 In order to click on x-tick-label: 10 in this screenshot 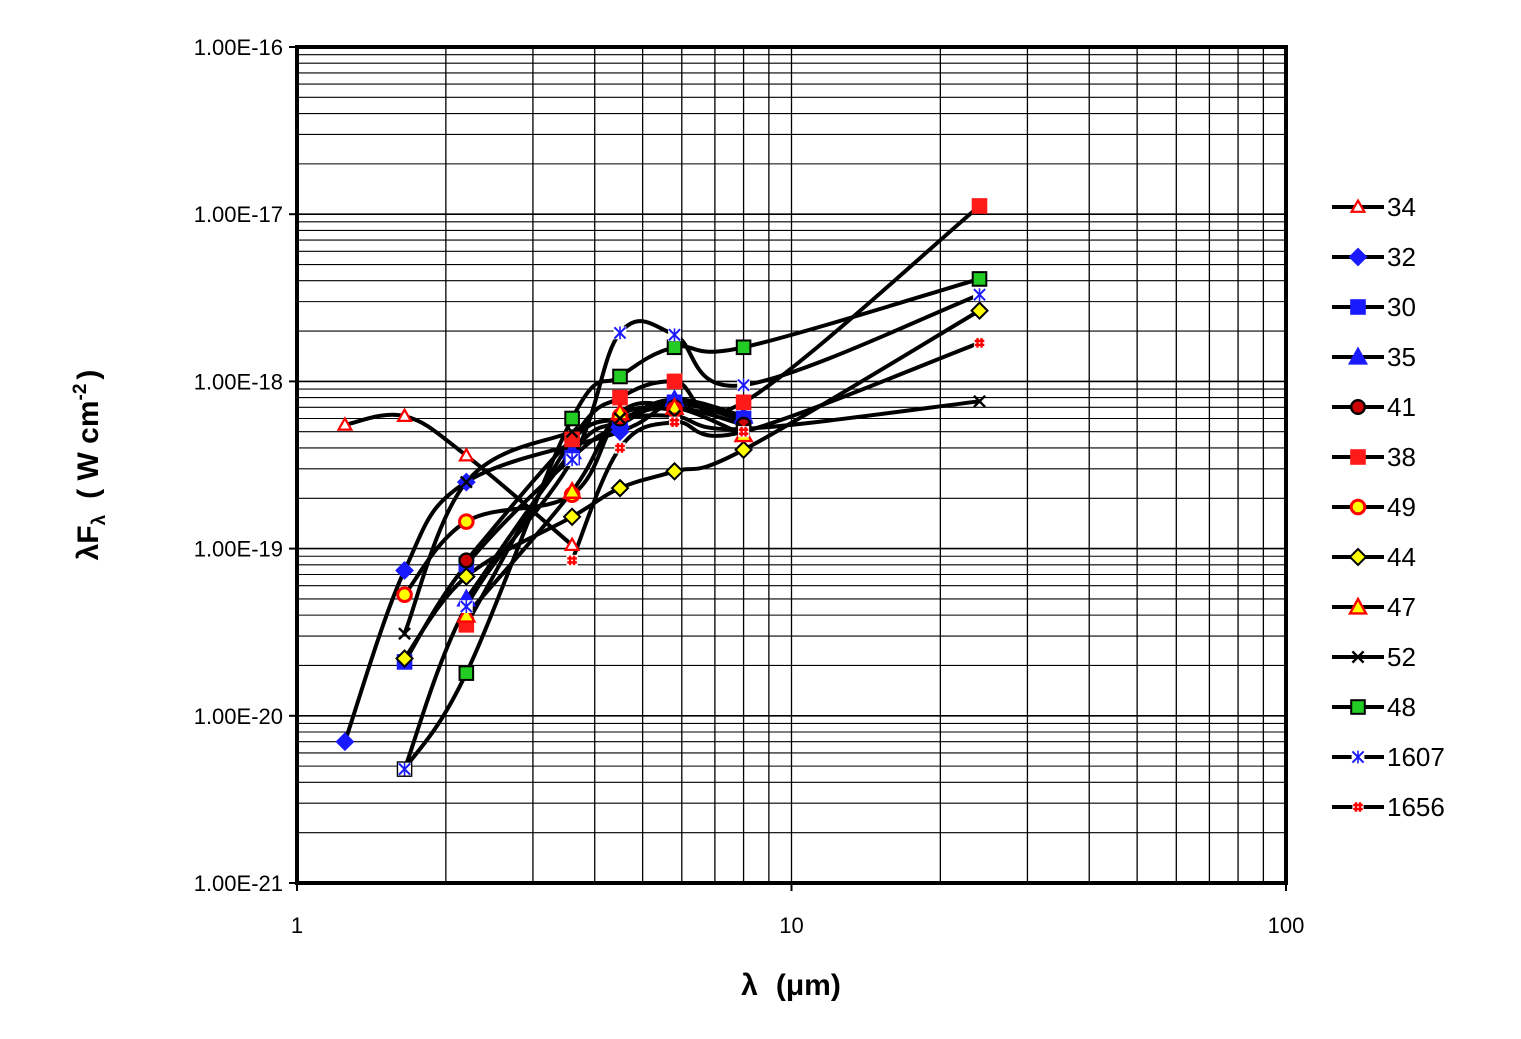, I will do `click(791, 925)`.